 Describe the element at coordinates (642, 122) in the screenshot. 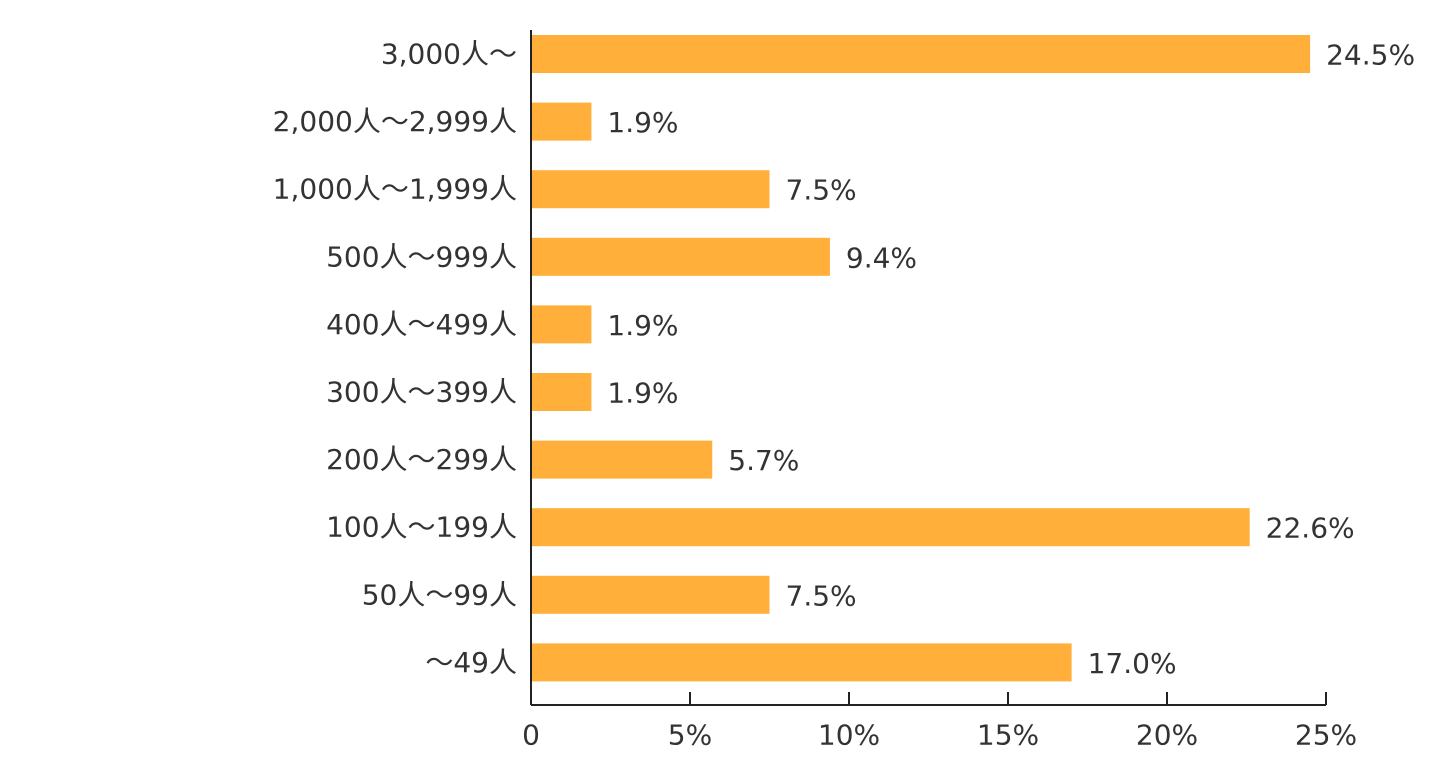

I see `value-label-1: 1.9%` at that location.